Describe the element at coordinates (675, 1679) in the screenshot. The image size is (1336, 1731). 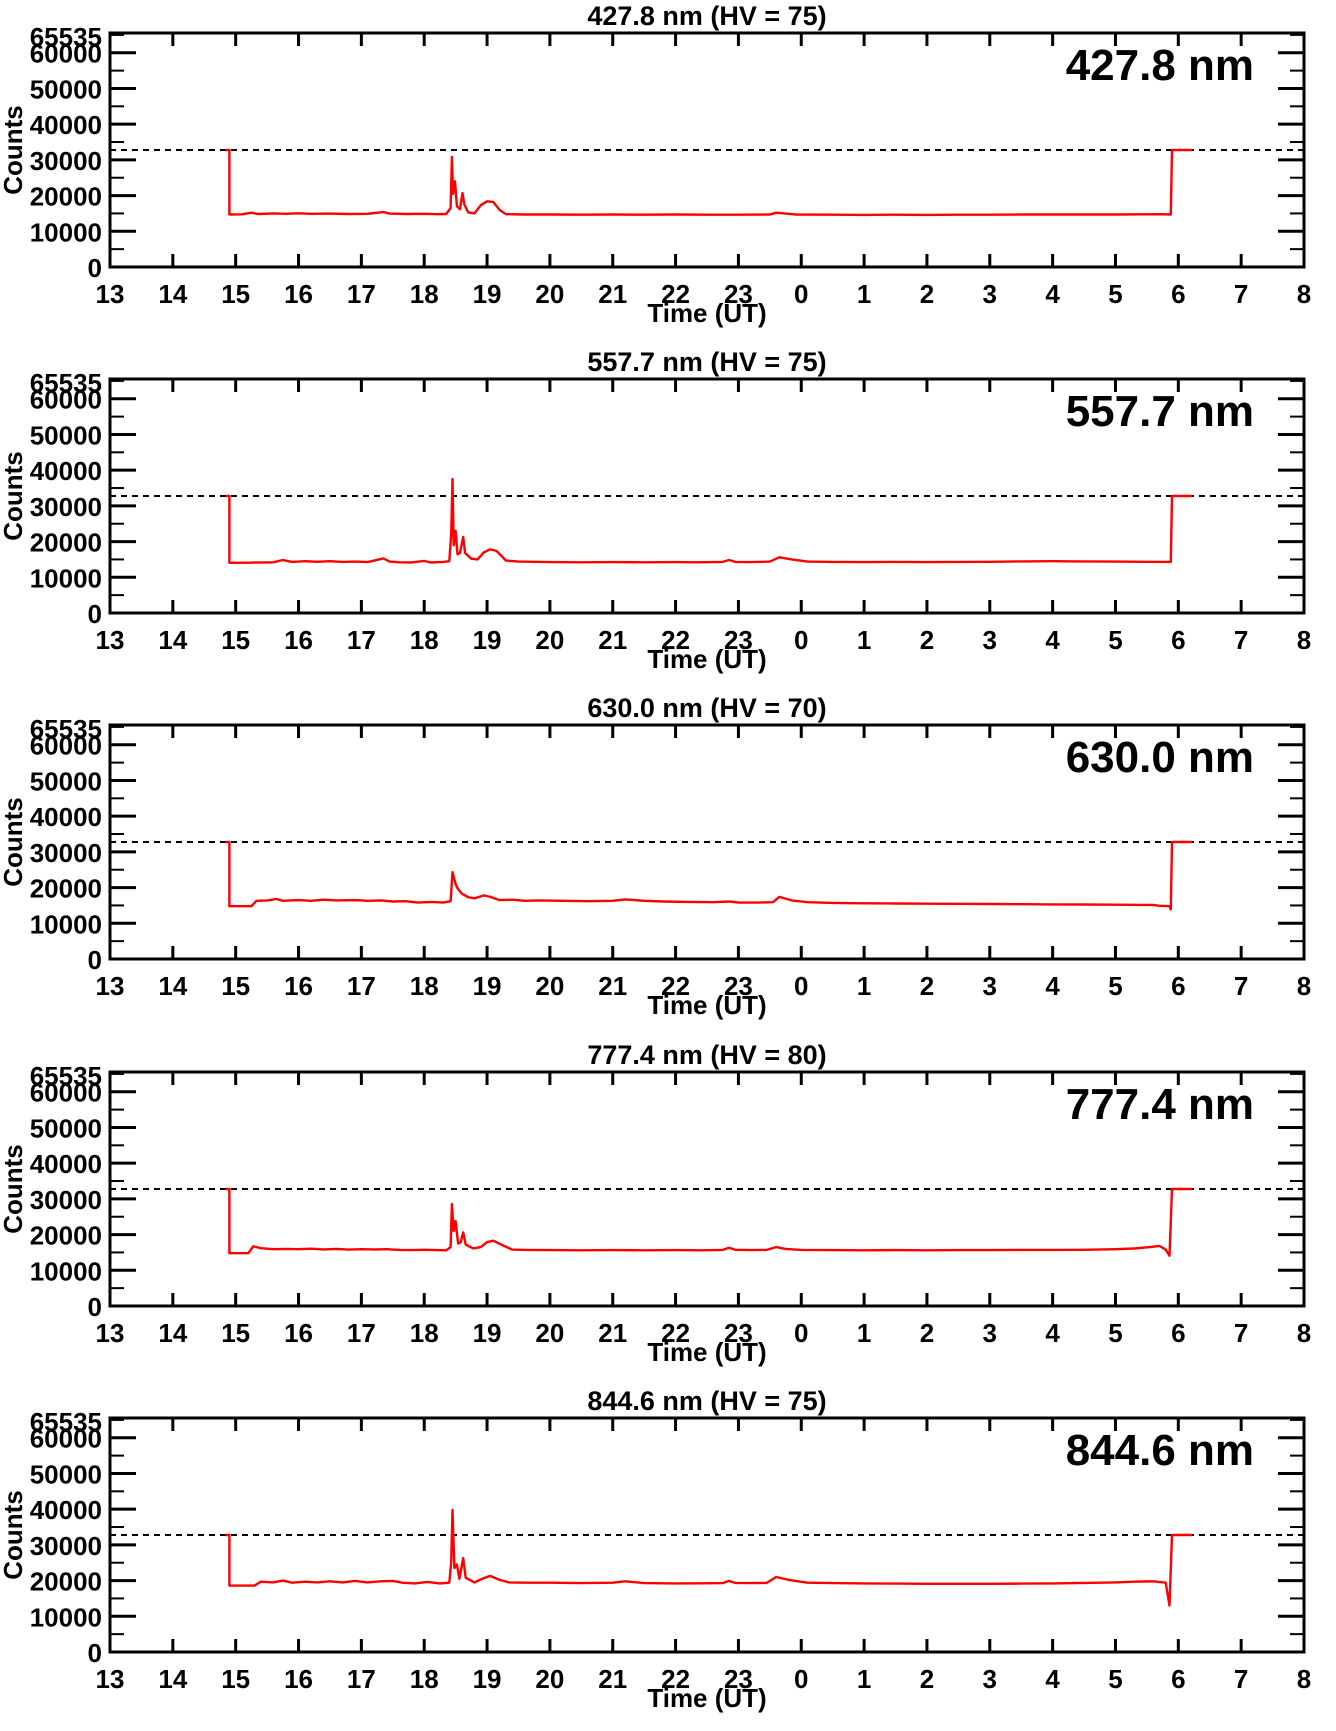
I see `x-tick-label: 22` at that location.